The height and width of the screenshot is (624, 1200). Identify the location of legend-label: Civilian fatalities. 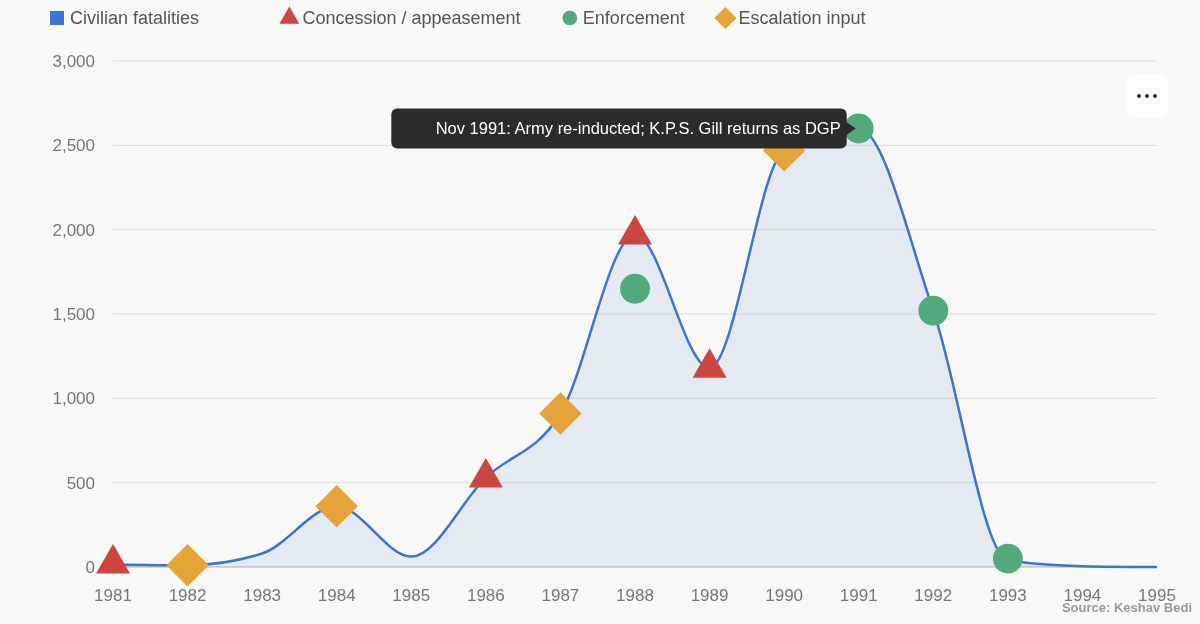
(135, 18).